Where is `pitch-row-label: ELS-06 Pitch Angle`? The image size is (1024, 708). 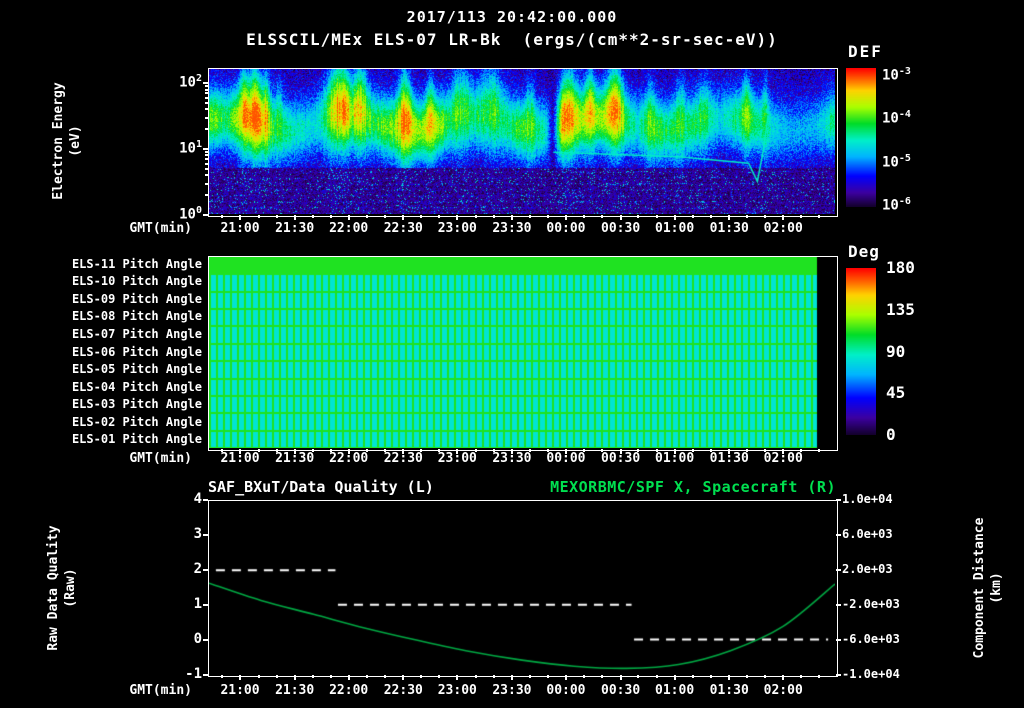 pitch-row-label: ELS-06 Pitch Angle is located at coordinates (136, 351).